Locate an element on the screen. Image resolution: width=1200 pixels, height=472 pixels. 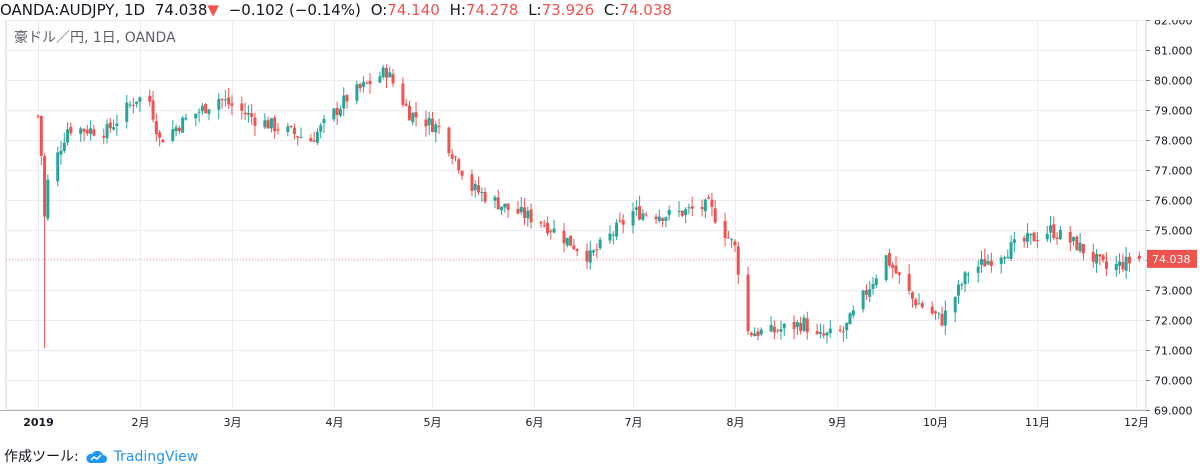
high-value: 74.278 is located at coordinates (492, 10).